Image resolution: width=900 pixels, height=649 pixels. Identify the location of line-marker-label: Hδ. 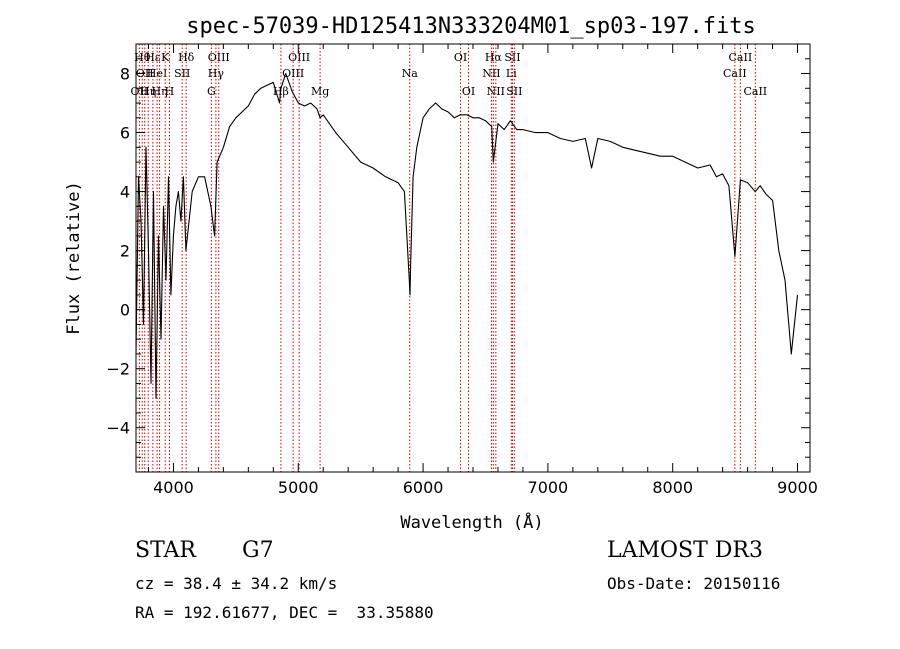
(186, 57).